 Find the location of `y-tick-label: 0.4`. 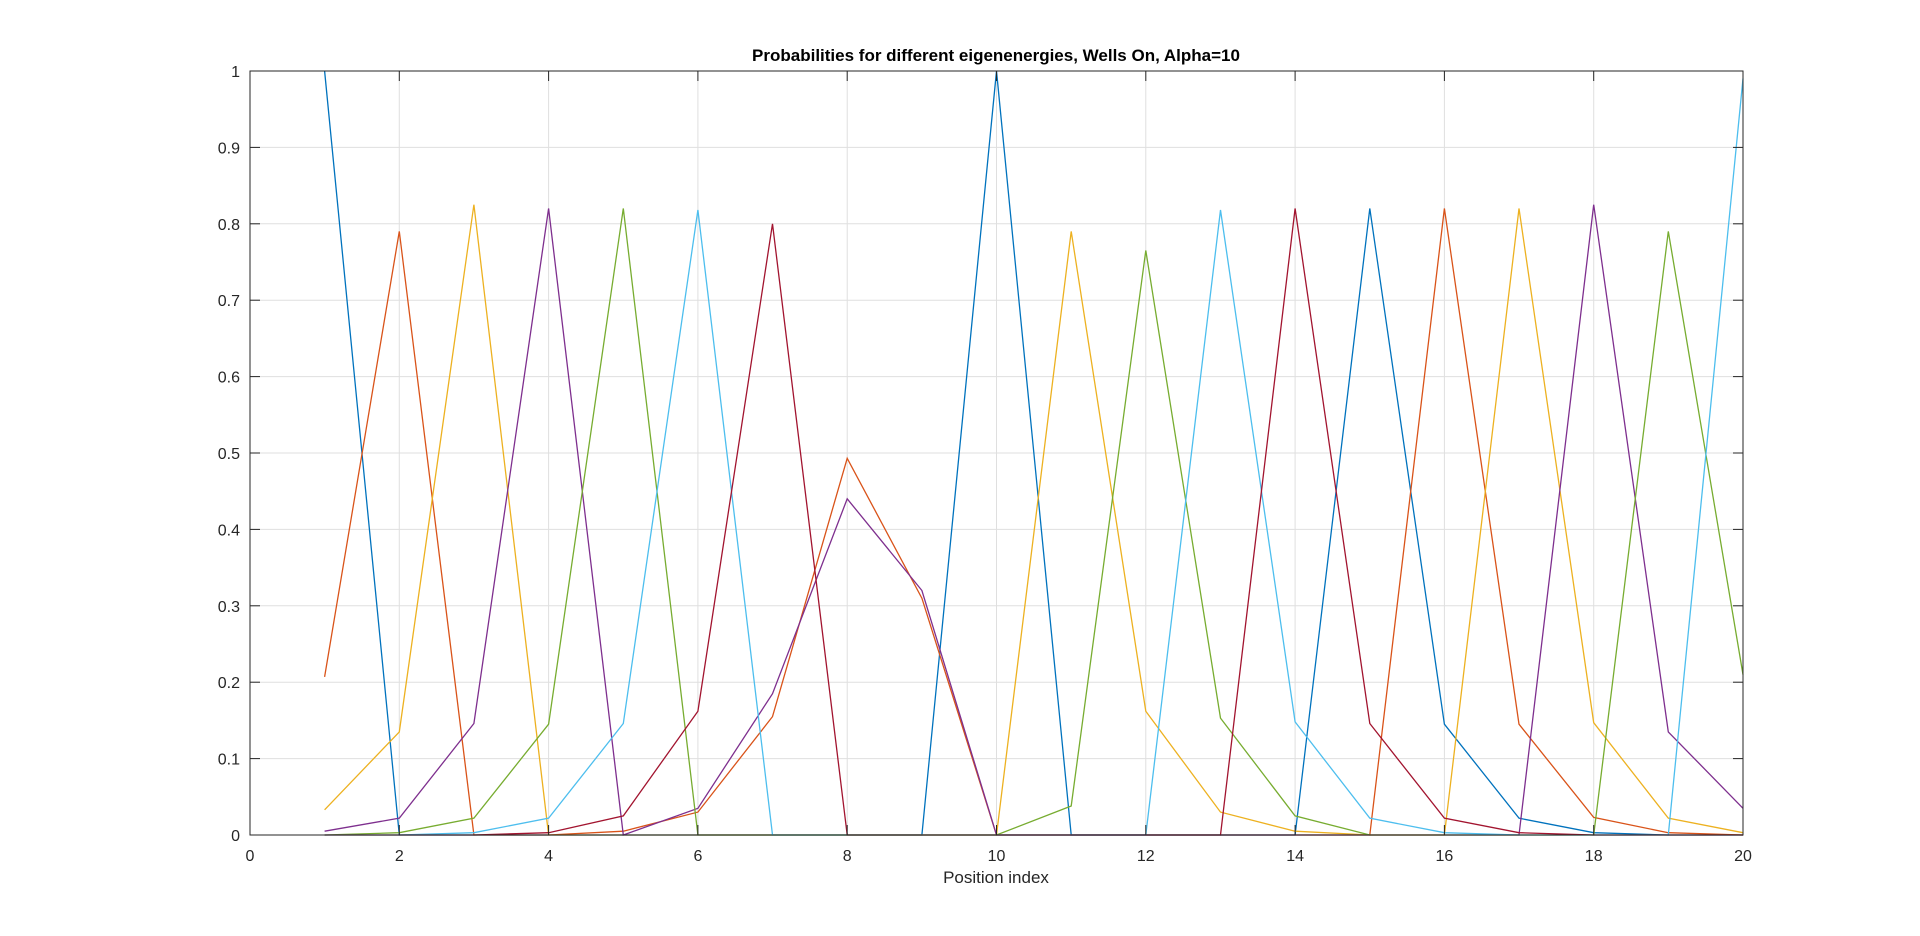

y-tick-label: 0.4 is located at coordinates (229, 530).